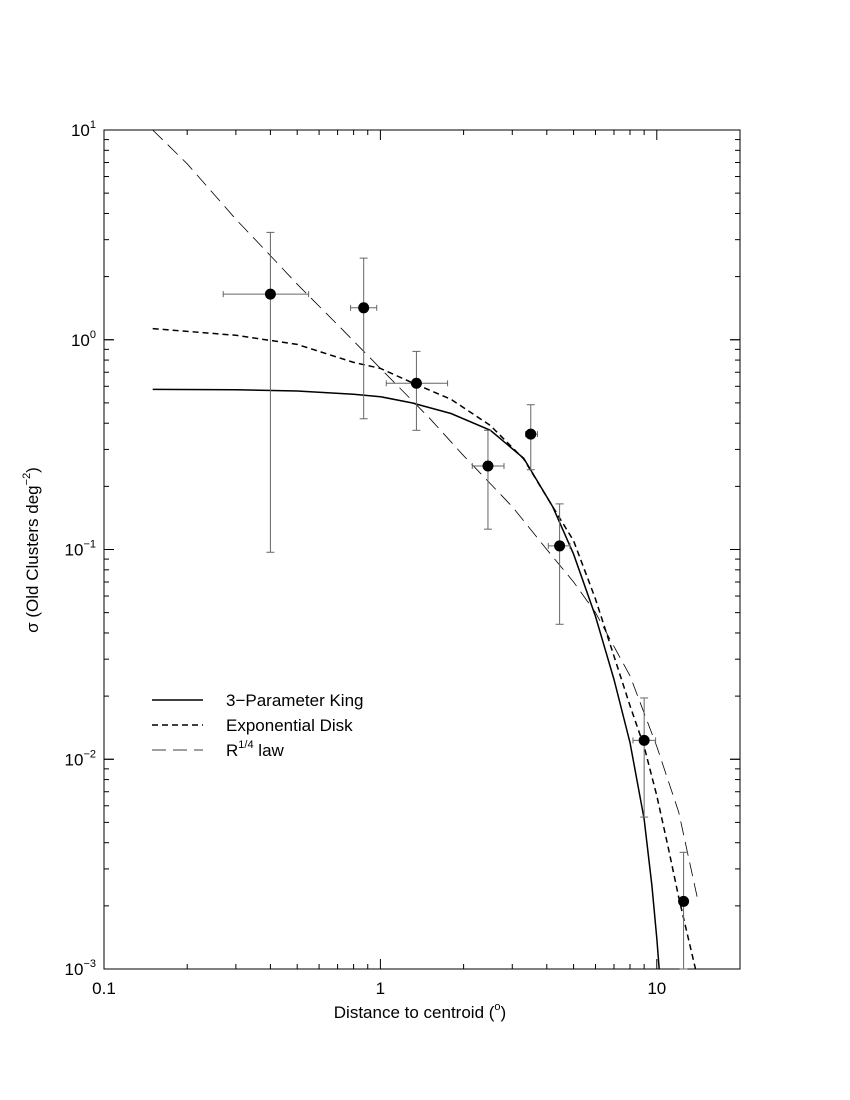 Image resolution: width=850 pixels, height=1100 pixels. I want to click on legend: 3−Parameter King Exponential Disk R1/4 law, so click(258, 725).